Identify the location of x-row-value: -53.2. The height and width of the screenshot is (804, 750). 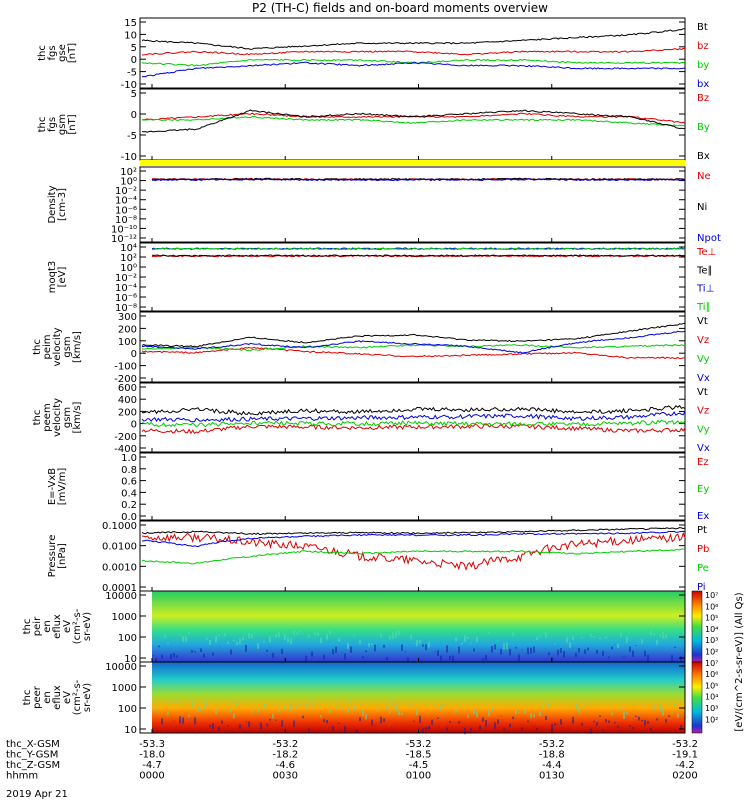
(419, 744).